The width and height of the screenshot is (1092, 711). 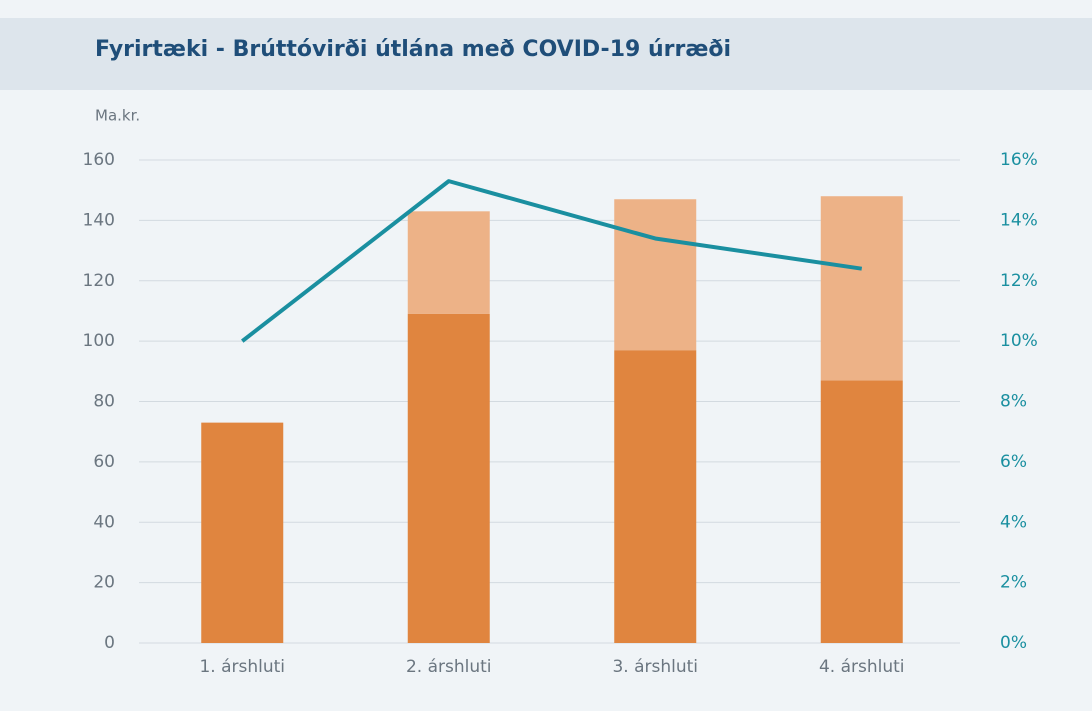 What do you see at coordinates (1013, 462) in the screenshot?
I see `y2-tick-label: 6%` at bounding box center [1013, 462].